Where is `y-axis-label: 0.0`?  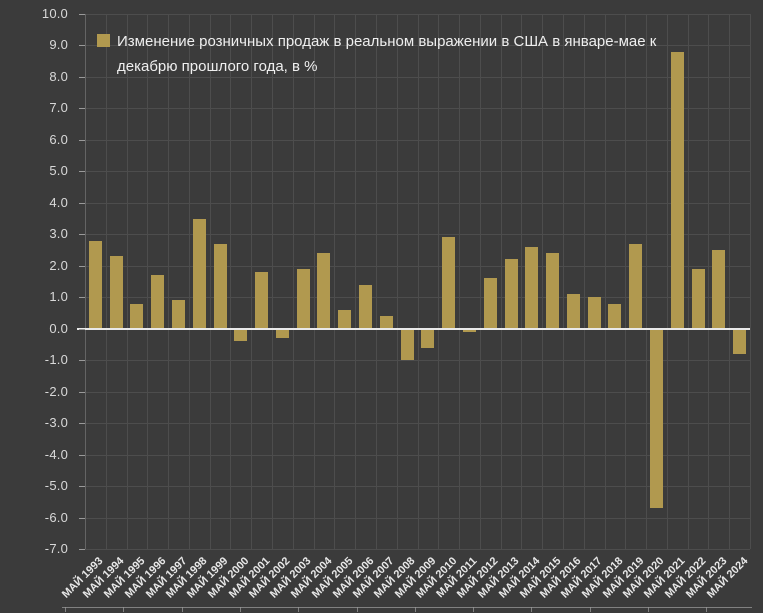 y-axis-label: 0.0 is located at coordinates (58, 328).